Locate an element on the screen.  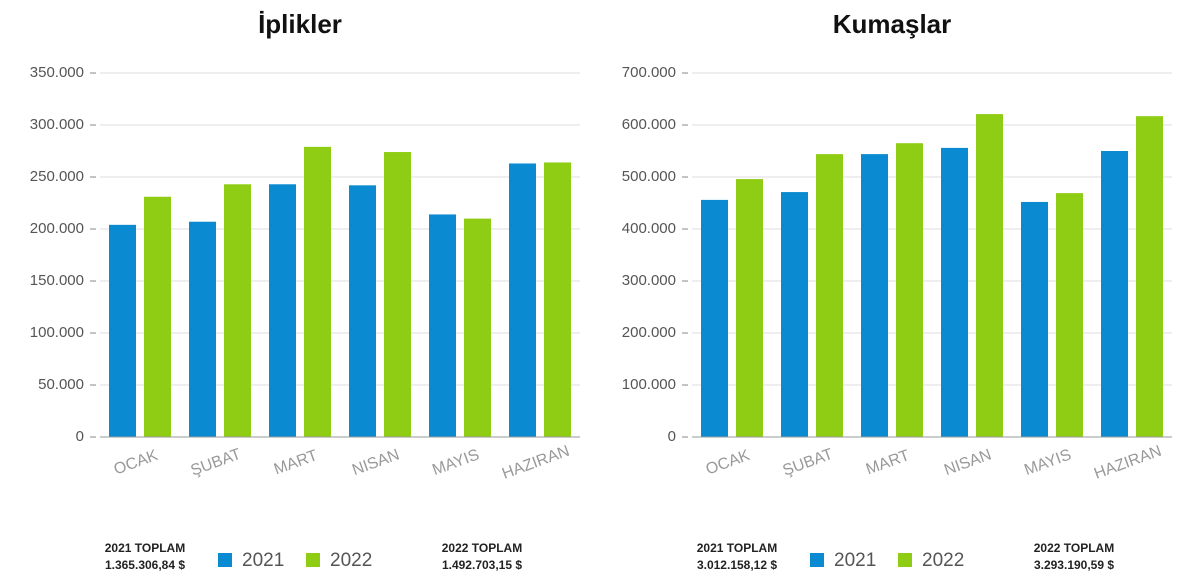
total-value: 3.293.190,59 $ is located at coordinates (1074, 565).